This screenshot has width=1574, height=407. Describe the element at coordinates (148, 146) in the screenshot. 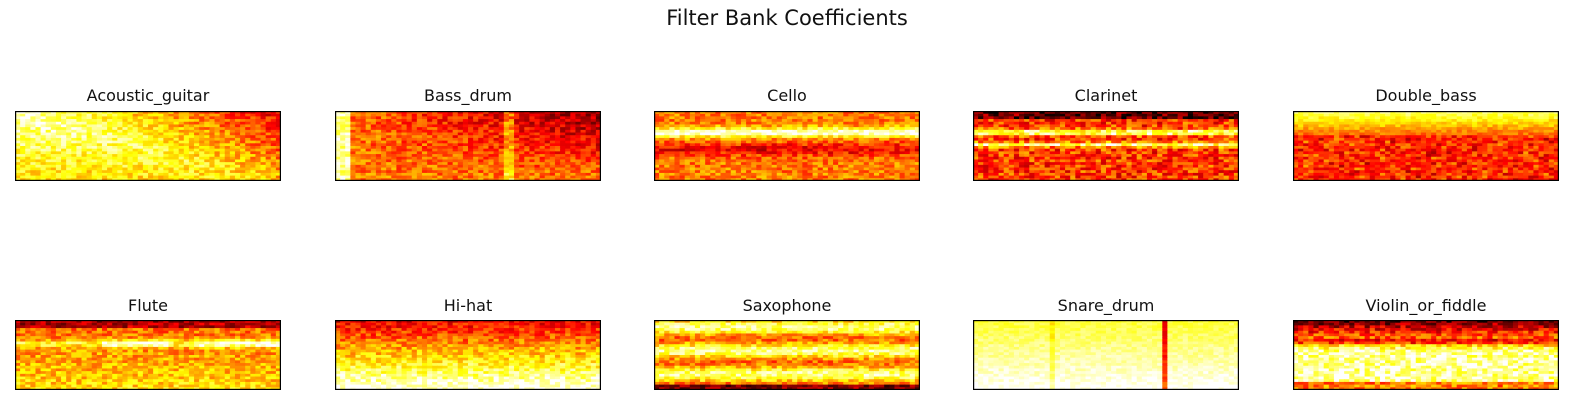

I see `heatmap-image` at that location.